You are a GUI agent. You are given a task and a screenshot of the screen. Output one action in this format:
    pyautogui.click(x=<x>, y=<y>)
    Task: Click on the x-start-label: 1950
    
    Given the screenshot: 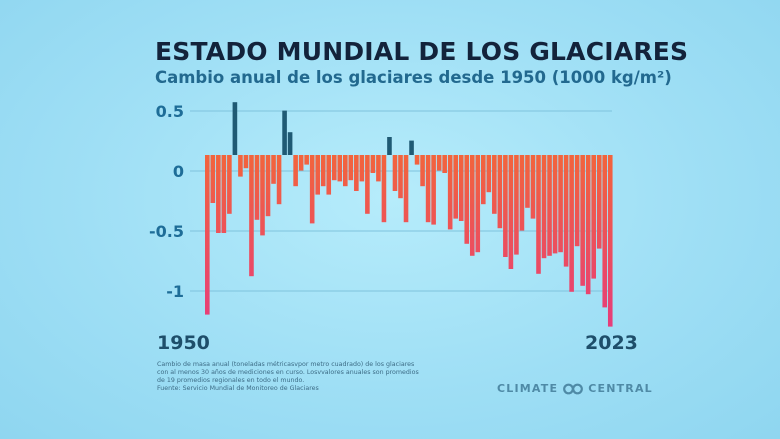 What is the action you would take?
    pyautogui.click(x=183, y=343)
    